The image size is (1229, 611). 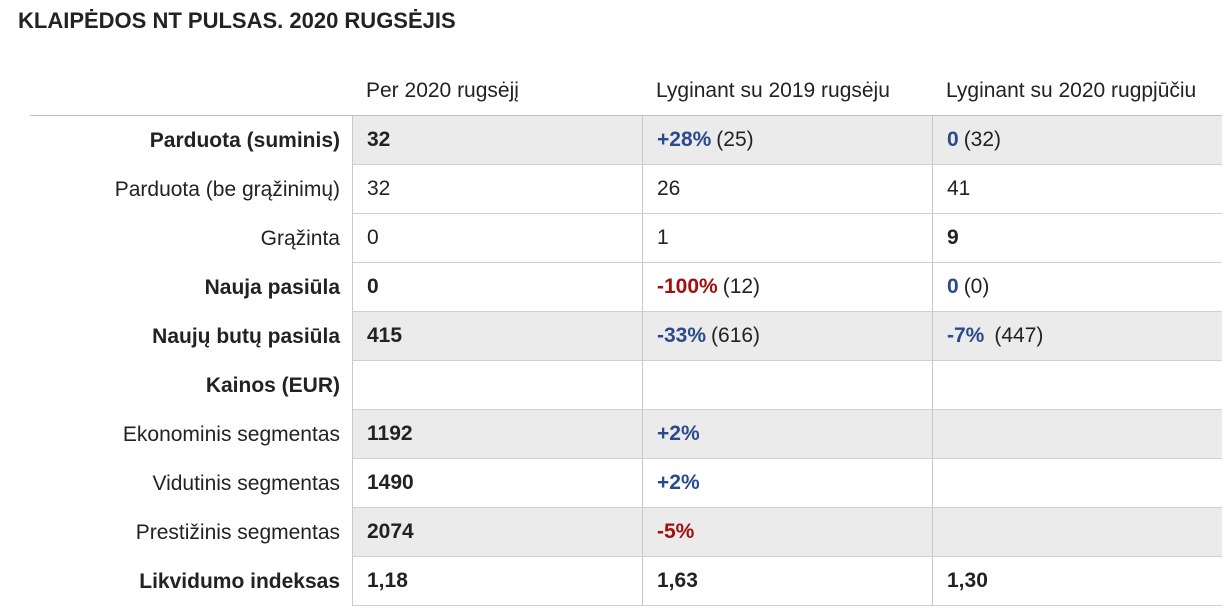 I want to click on cell-month-compare: 0 (32), so click(x=1077, y=140).